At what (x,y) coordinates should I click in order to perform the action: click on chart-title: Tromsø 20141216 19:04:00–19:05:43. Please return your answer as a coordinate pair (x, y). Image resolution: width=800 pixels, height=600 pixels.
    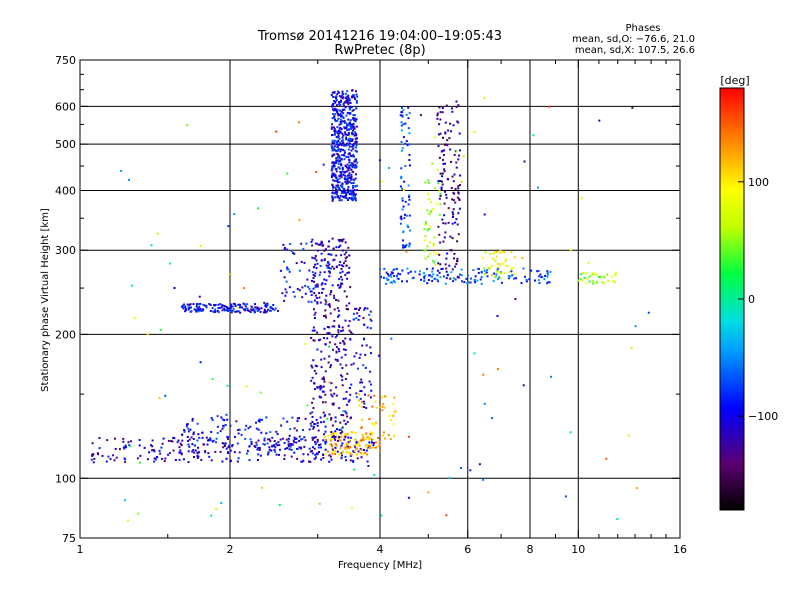
    Looking at the image, I should click on (379, 36).